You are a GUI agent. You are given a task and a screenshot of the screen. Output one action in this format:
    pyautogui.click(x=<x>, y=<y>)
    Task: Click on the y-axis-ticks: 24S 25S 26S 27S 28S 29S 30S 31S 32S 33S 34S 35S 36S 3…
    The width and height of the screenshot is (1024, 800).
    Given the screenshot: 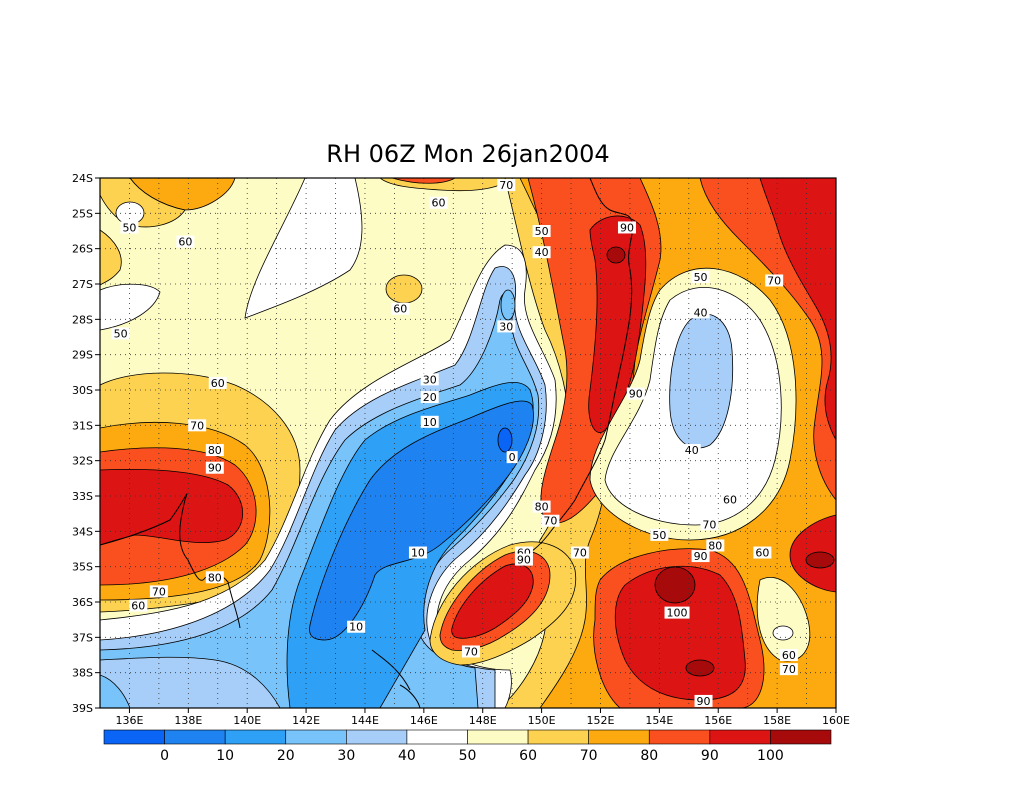 What is the action you would take?
    pyautogui.click(x=86, y=443)
    